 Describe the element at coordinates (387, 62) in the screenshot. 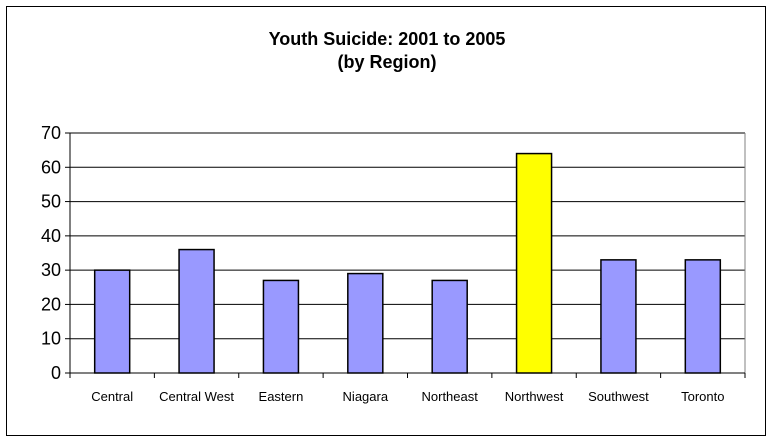

I see `chart-subtitle: (by Region)` at that location.